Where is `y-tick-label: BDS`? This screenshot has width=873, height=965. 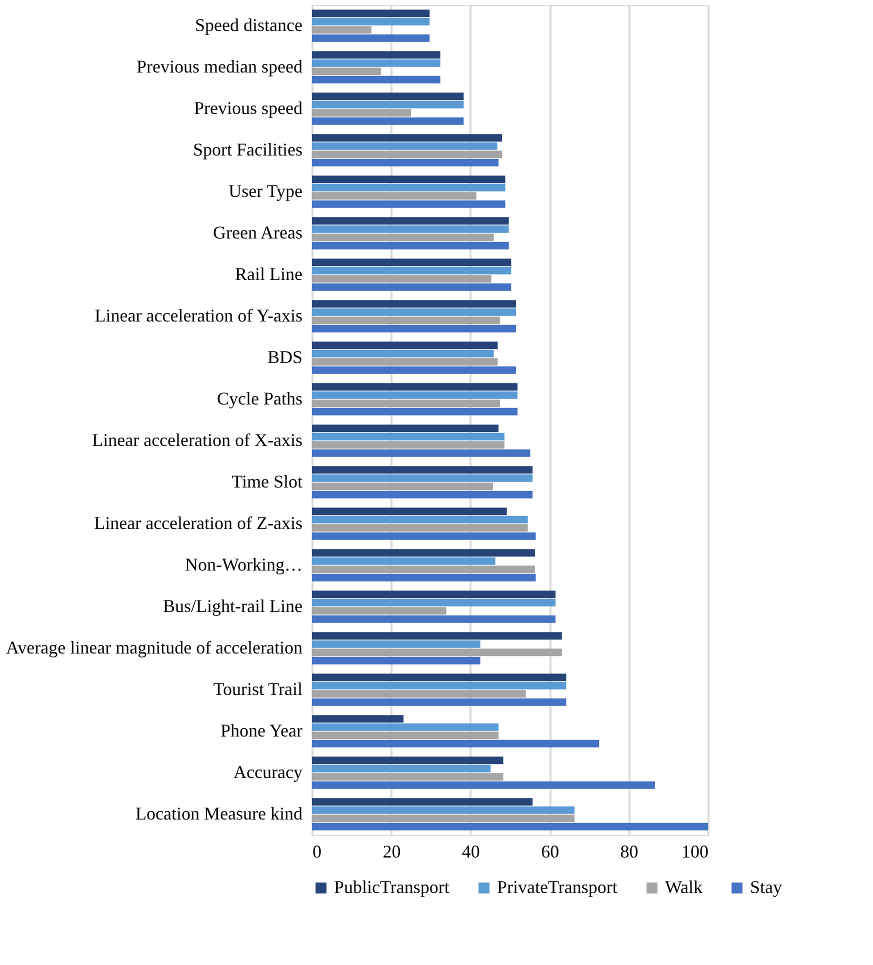 y-tick-label: BDS is located at coordinates (284, 356).